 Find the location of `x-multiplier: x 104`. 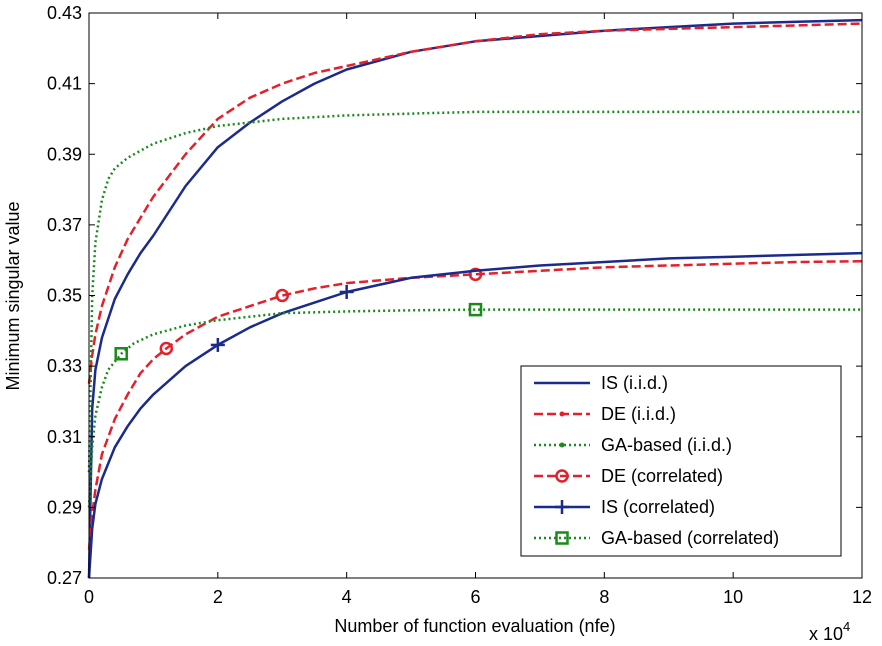

x-multiplier: x 104 is located at coordinates (829, 631).